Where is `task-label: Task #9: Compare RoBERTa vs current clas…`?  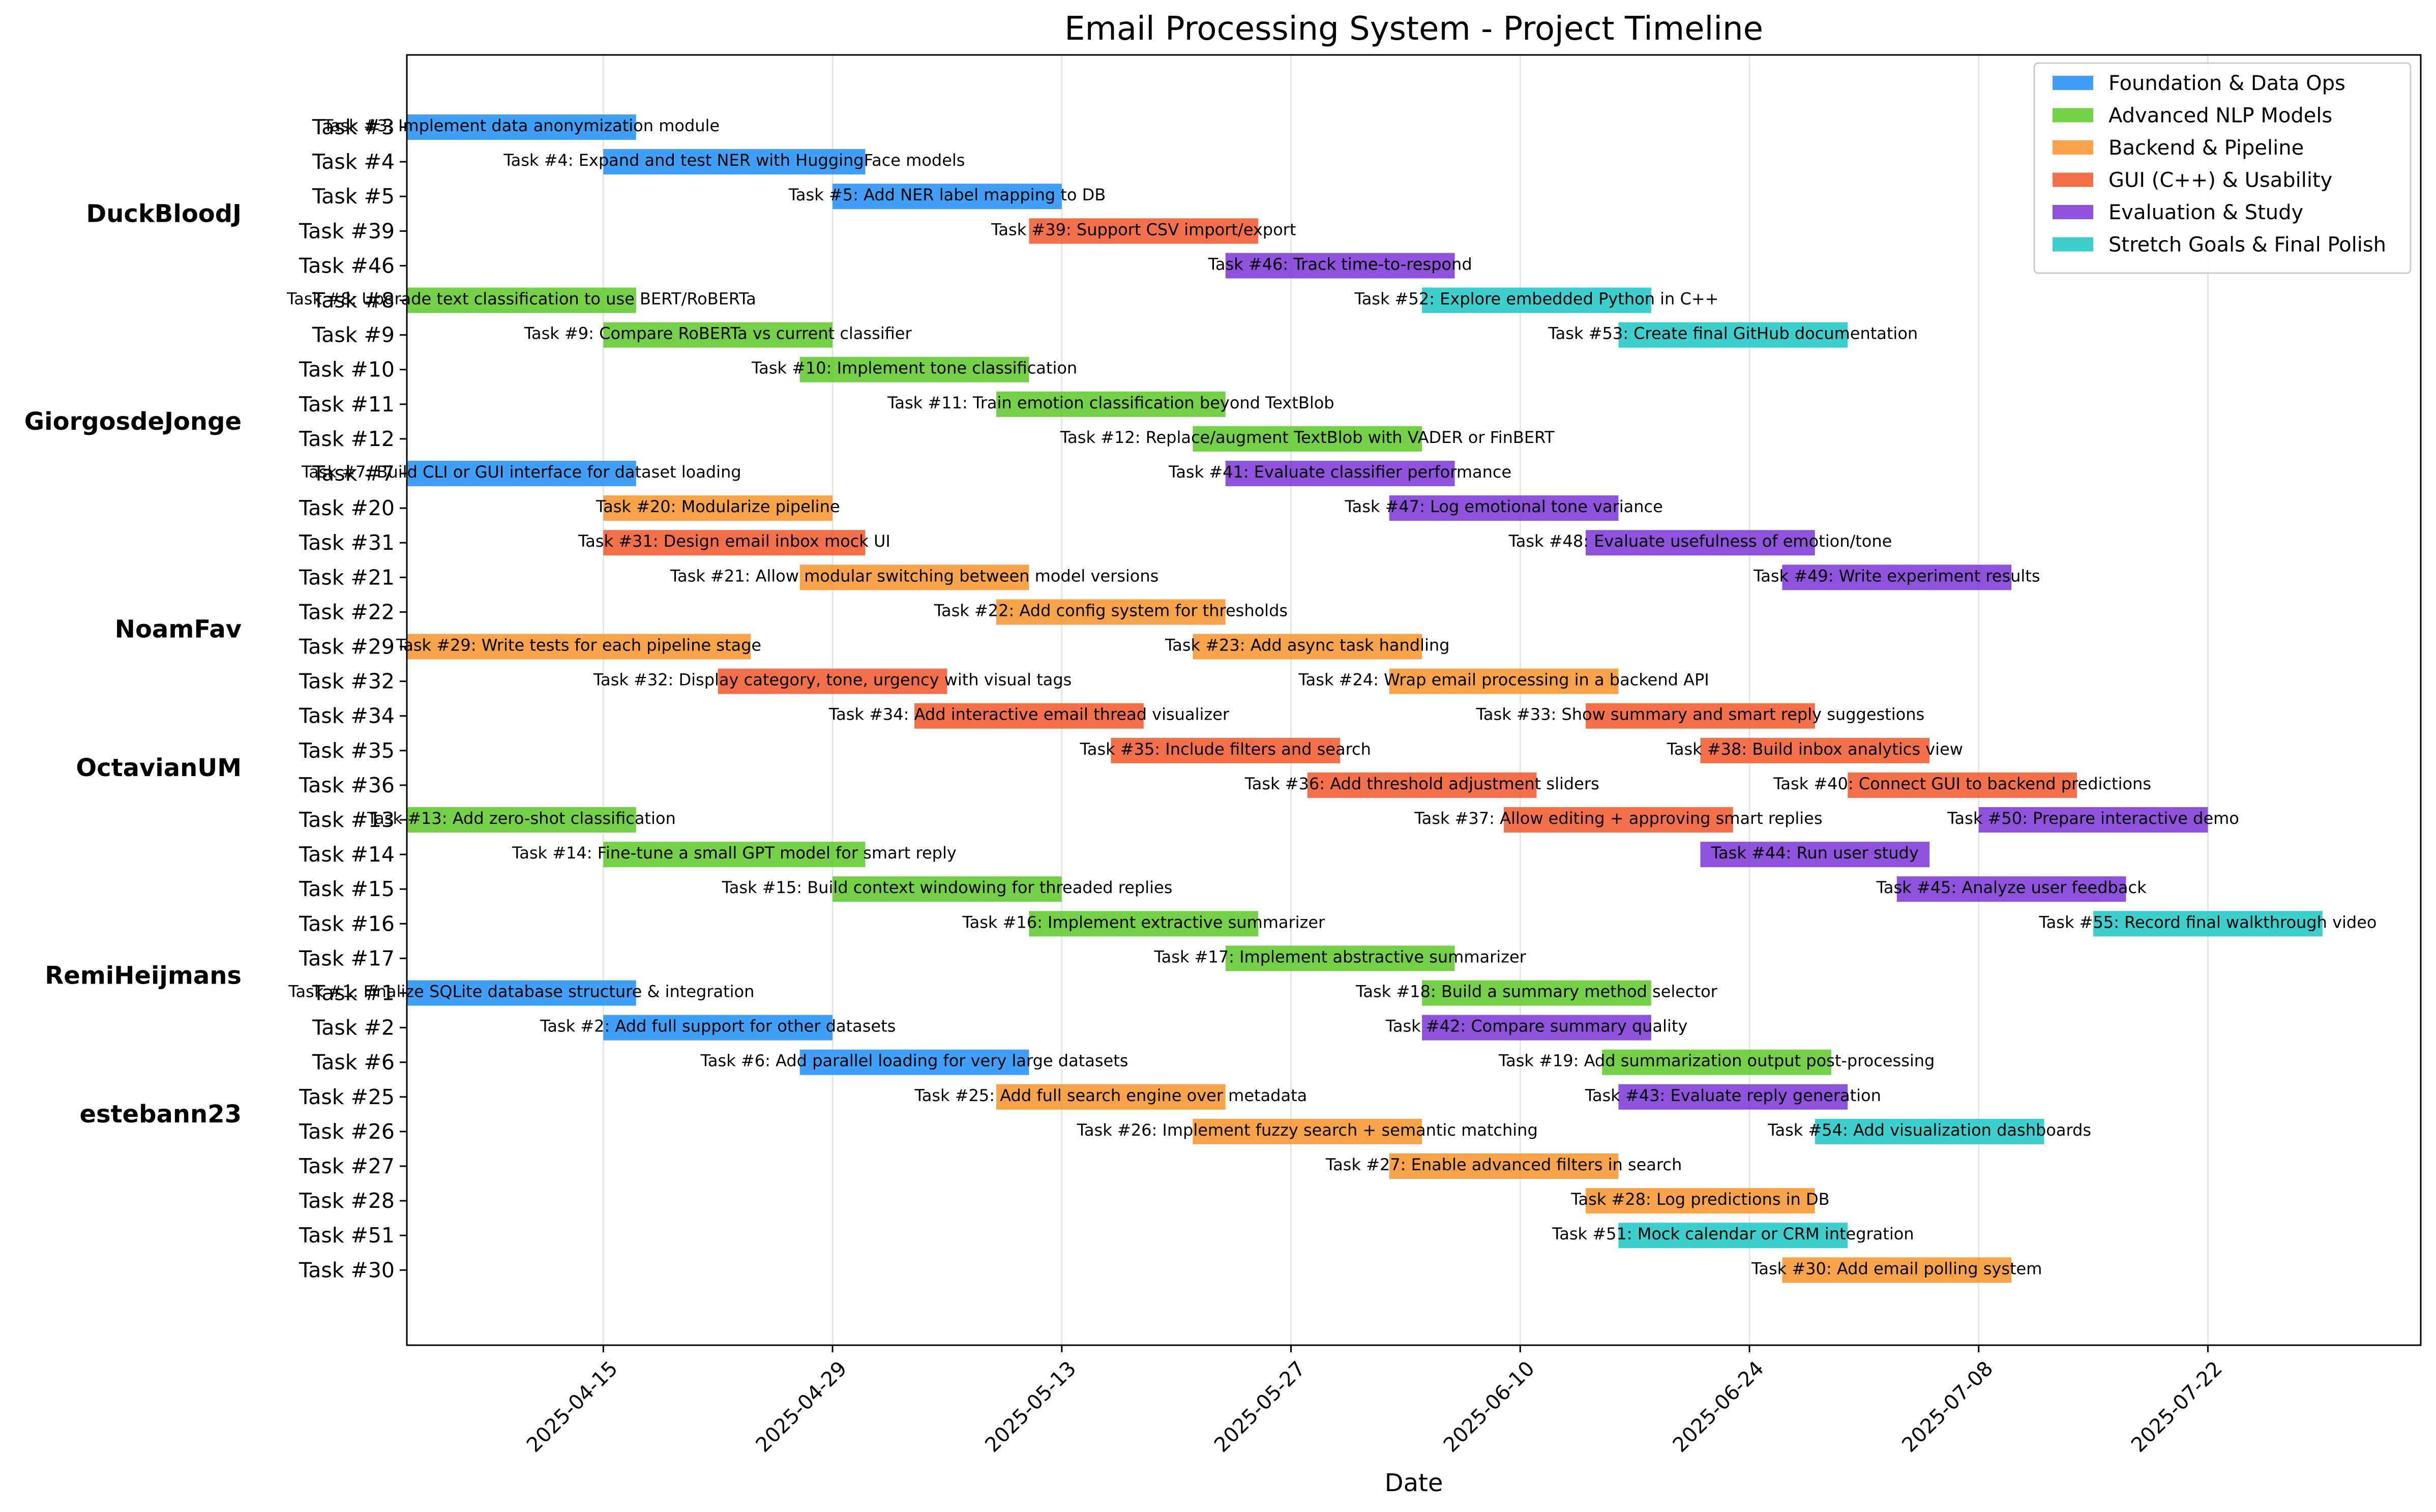 task-label: Task #9: Compare RoBERTa vs current clas… is located at coordinates (718, 333).